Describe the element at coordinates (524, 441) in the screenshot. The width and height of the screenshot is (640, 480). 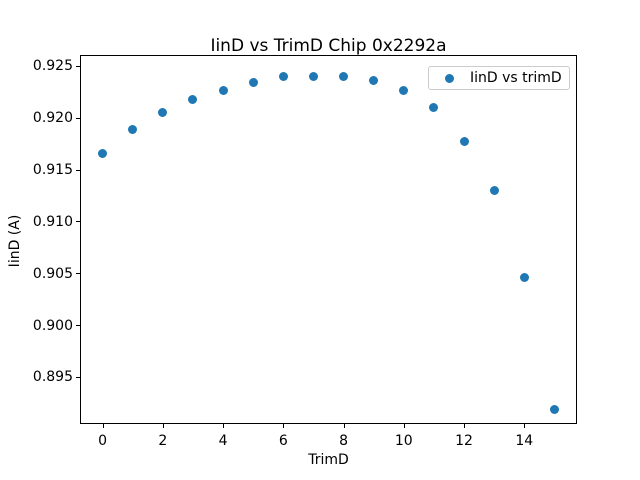
I see `x-tick-label: 14` at that location.